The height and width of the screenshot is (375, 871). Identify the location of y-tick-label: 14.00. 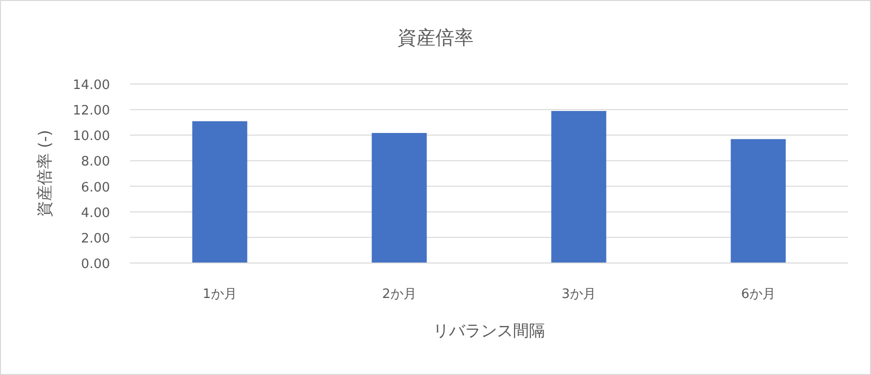
(91, 85).